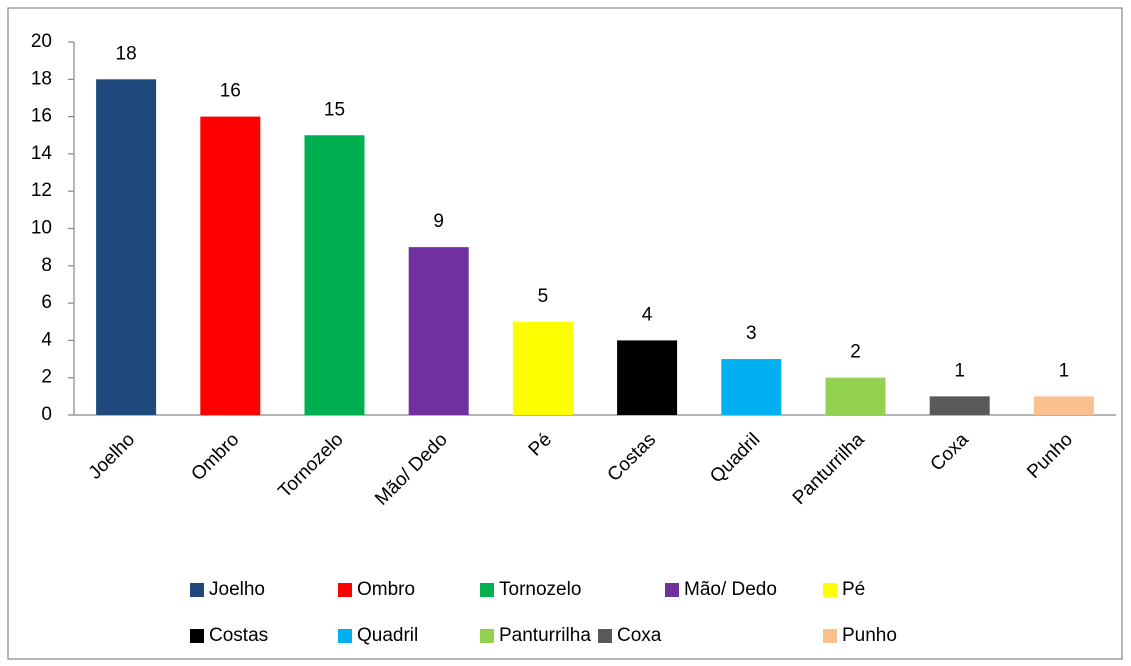  What do you see at coordinates (853, 589) in the screenshot?
I see `legend-label: Pé` at bounding box center [853, 589].